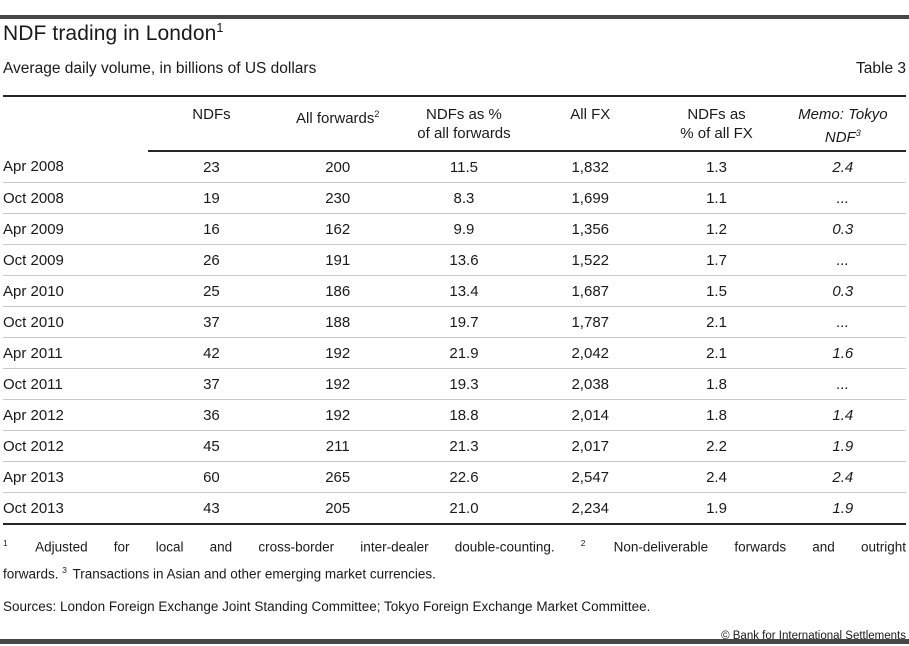 The width and height of the screenshot is (909, 646). I want to click on table-row: Apr 2010 25 186 13.4 1,687 1.5 0.3, so click(454, 291).